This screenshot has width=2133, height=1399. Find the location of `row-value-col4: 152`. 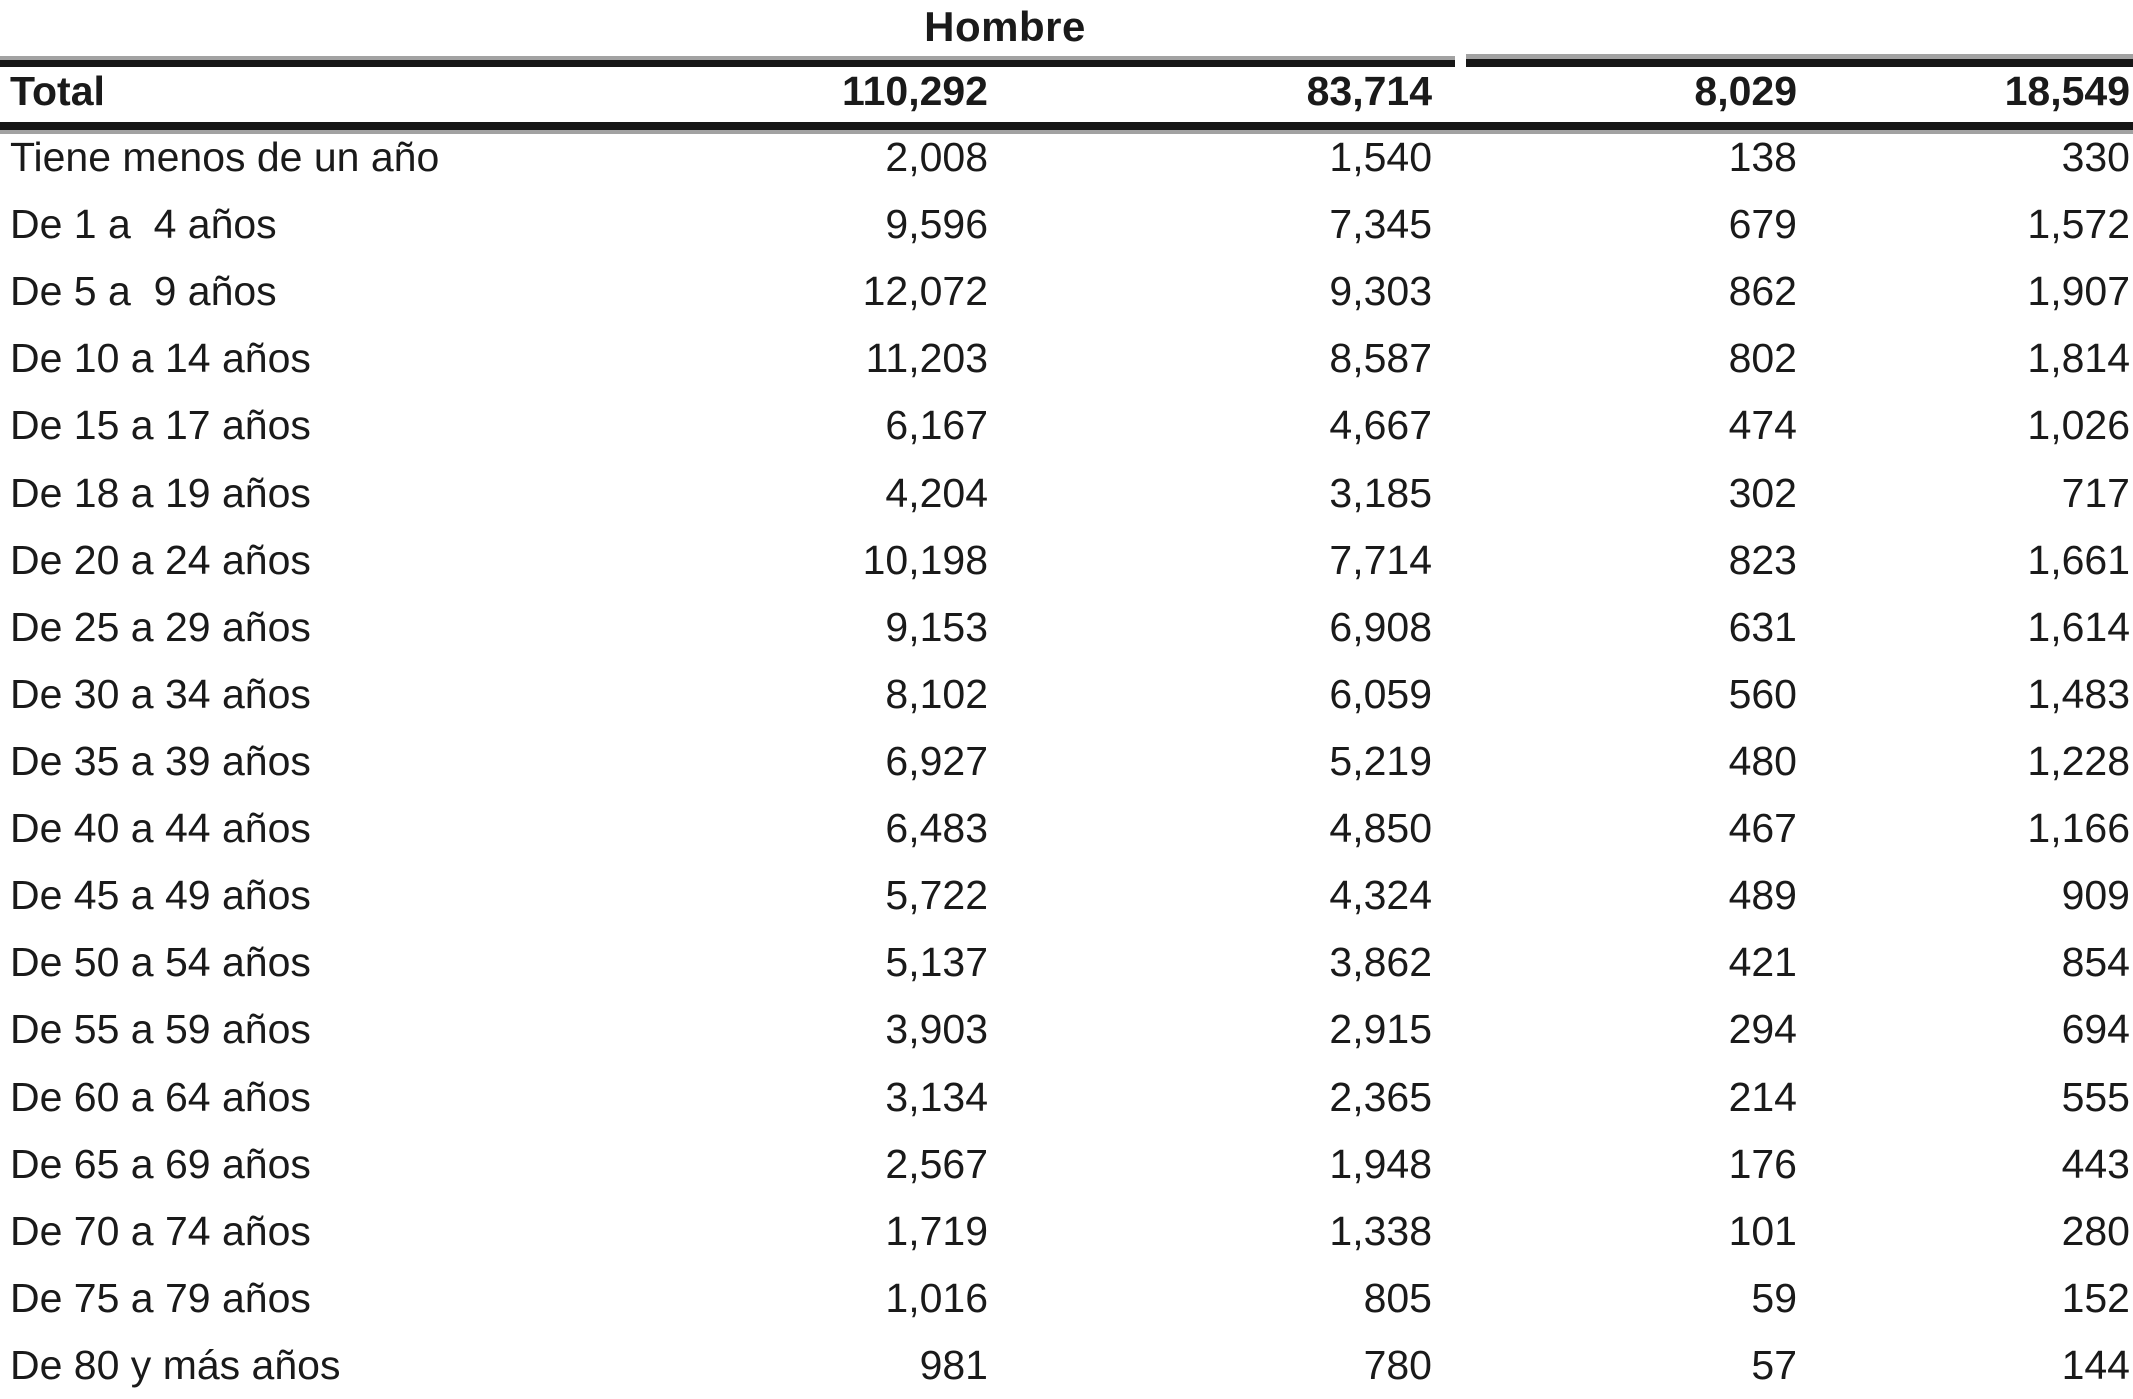

row-value-col4: 152 is located at coordinates (2095, 1297).